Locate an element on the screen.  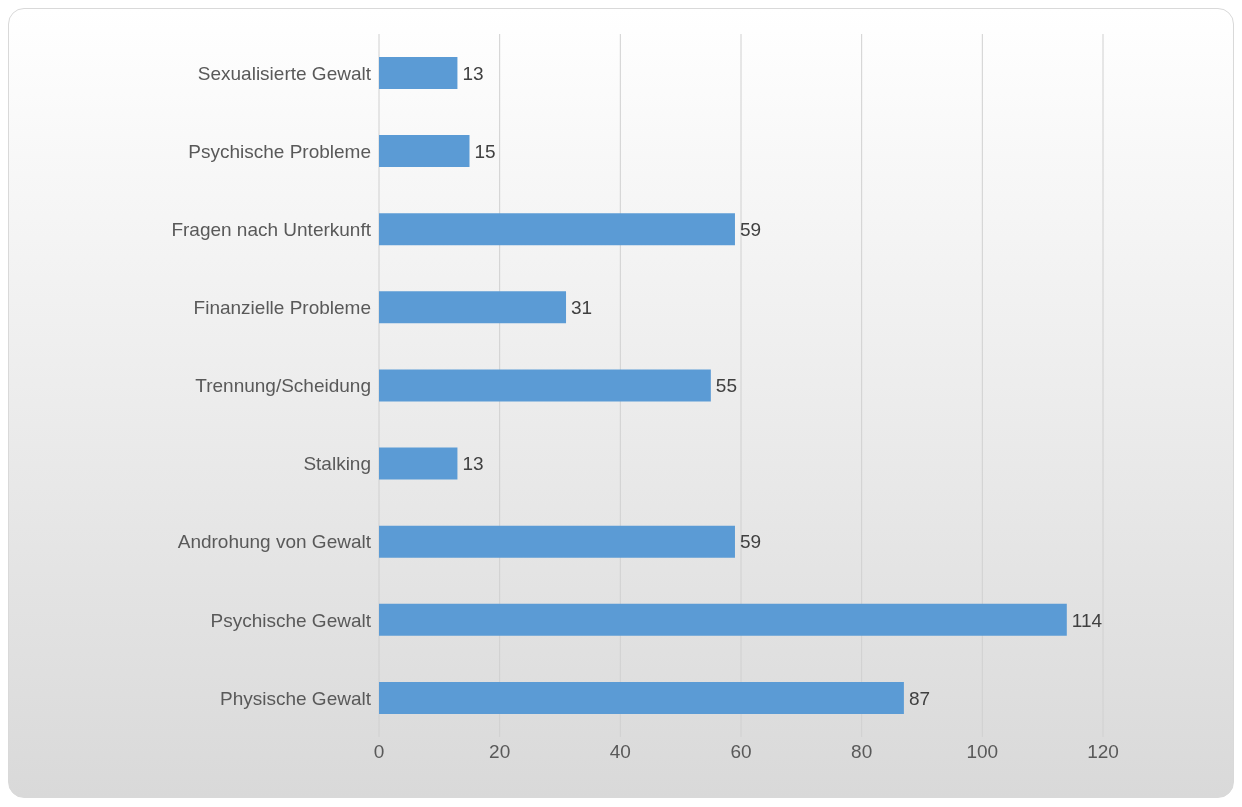
x-tick-label: 100 is located at coordinates (982, 752).